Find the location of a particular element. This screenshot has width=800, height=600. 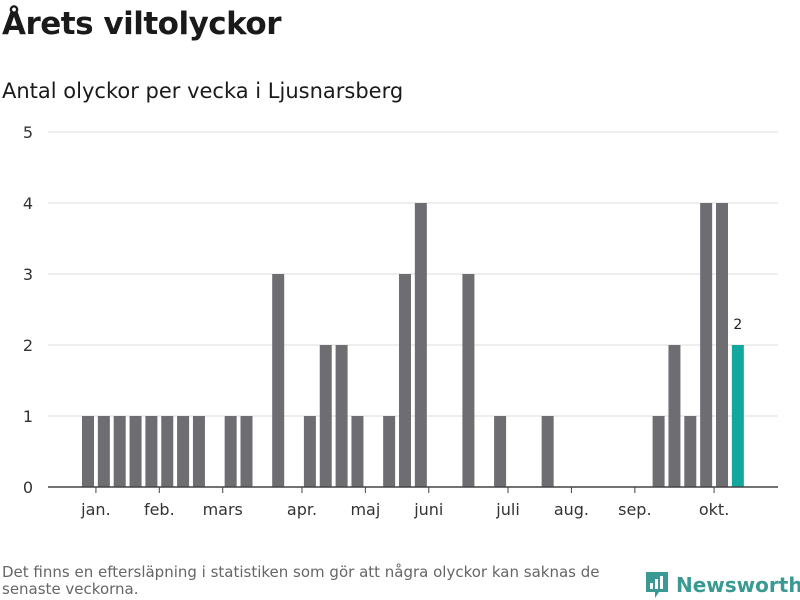

x-tick-label: aug. is located at coordinates (571, 509).